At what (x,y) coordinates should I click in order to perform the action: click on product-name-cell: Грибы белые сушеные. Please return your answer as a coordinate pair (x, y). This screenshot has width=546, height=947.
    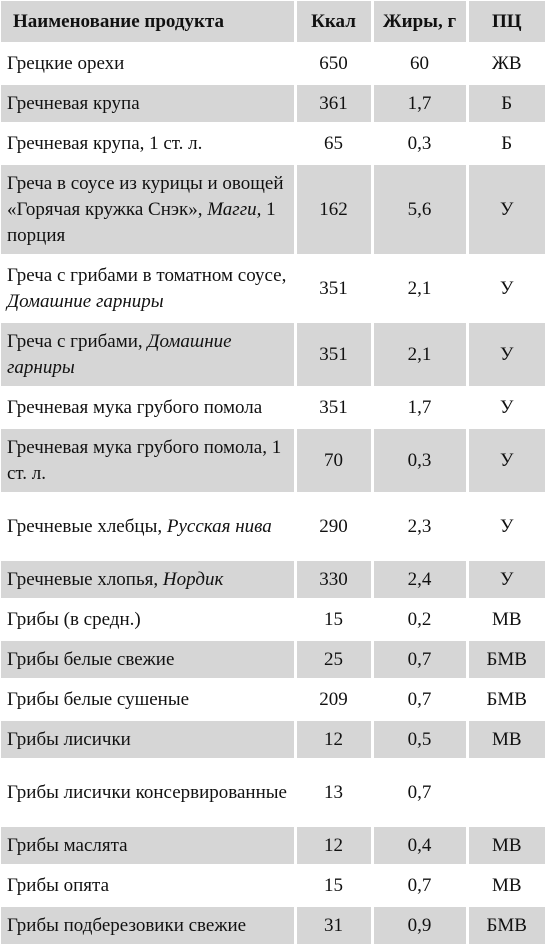
    Looking at the image, I should click on (149, 700).